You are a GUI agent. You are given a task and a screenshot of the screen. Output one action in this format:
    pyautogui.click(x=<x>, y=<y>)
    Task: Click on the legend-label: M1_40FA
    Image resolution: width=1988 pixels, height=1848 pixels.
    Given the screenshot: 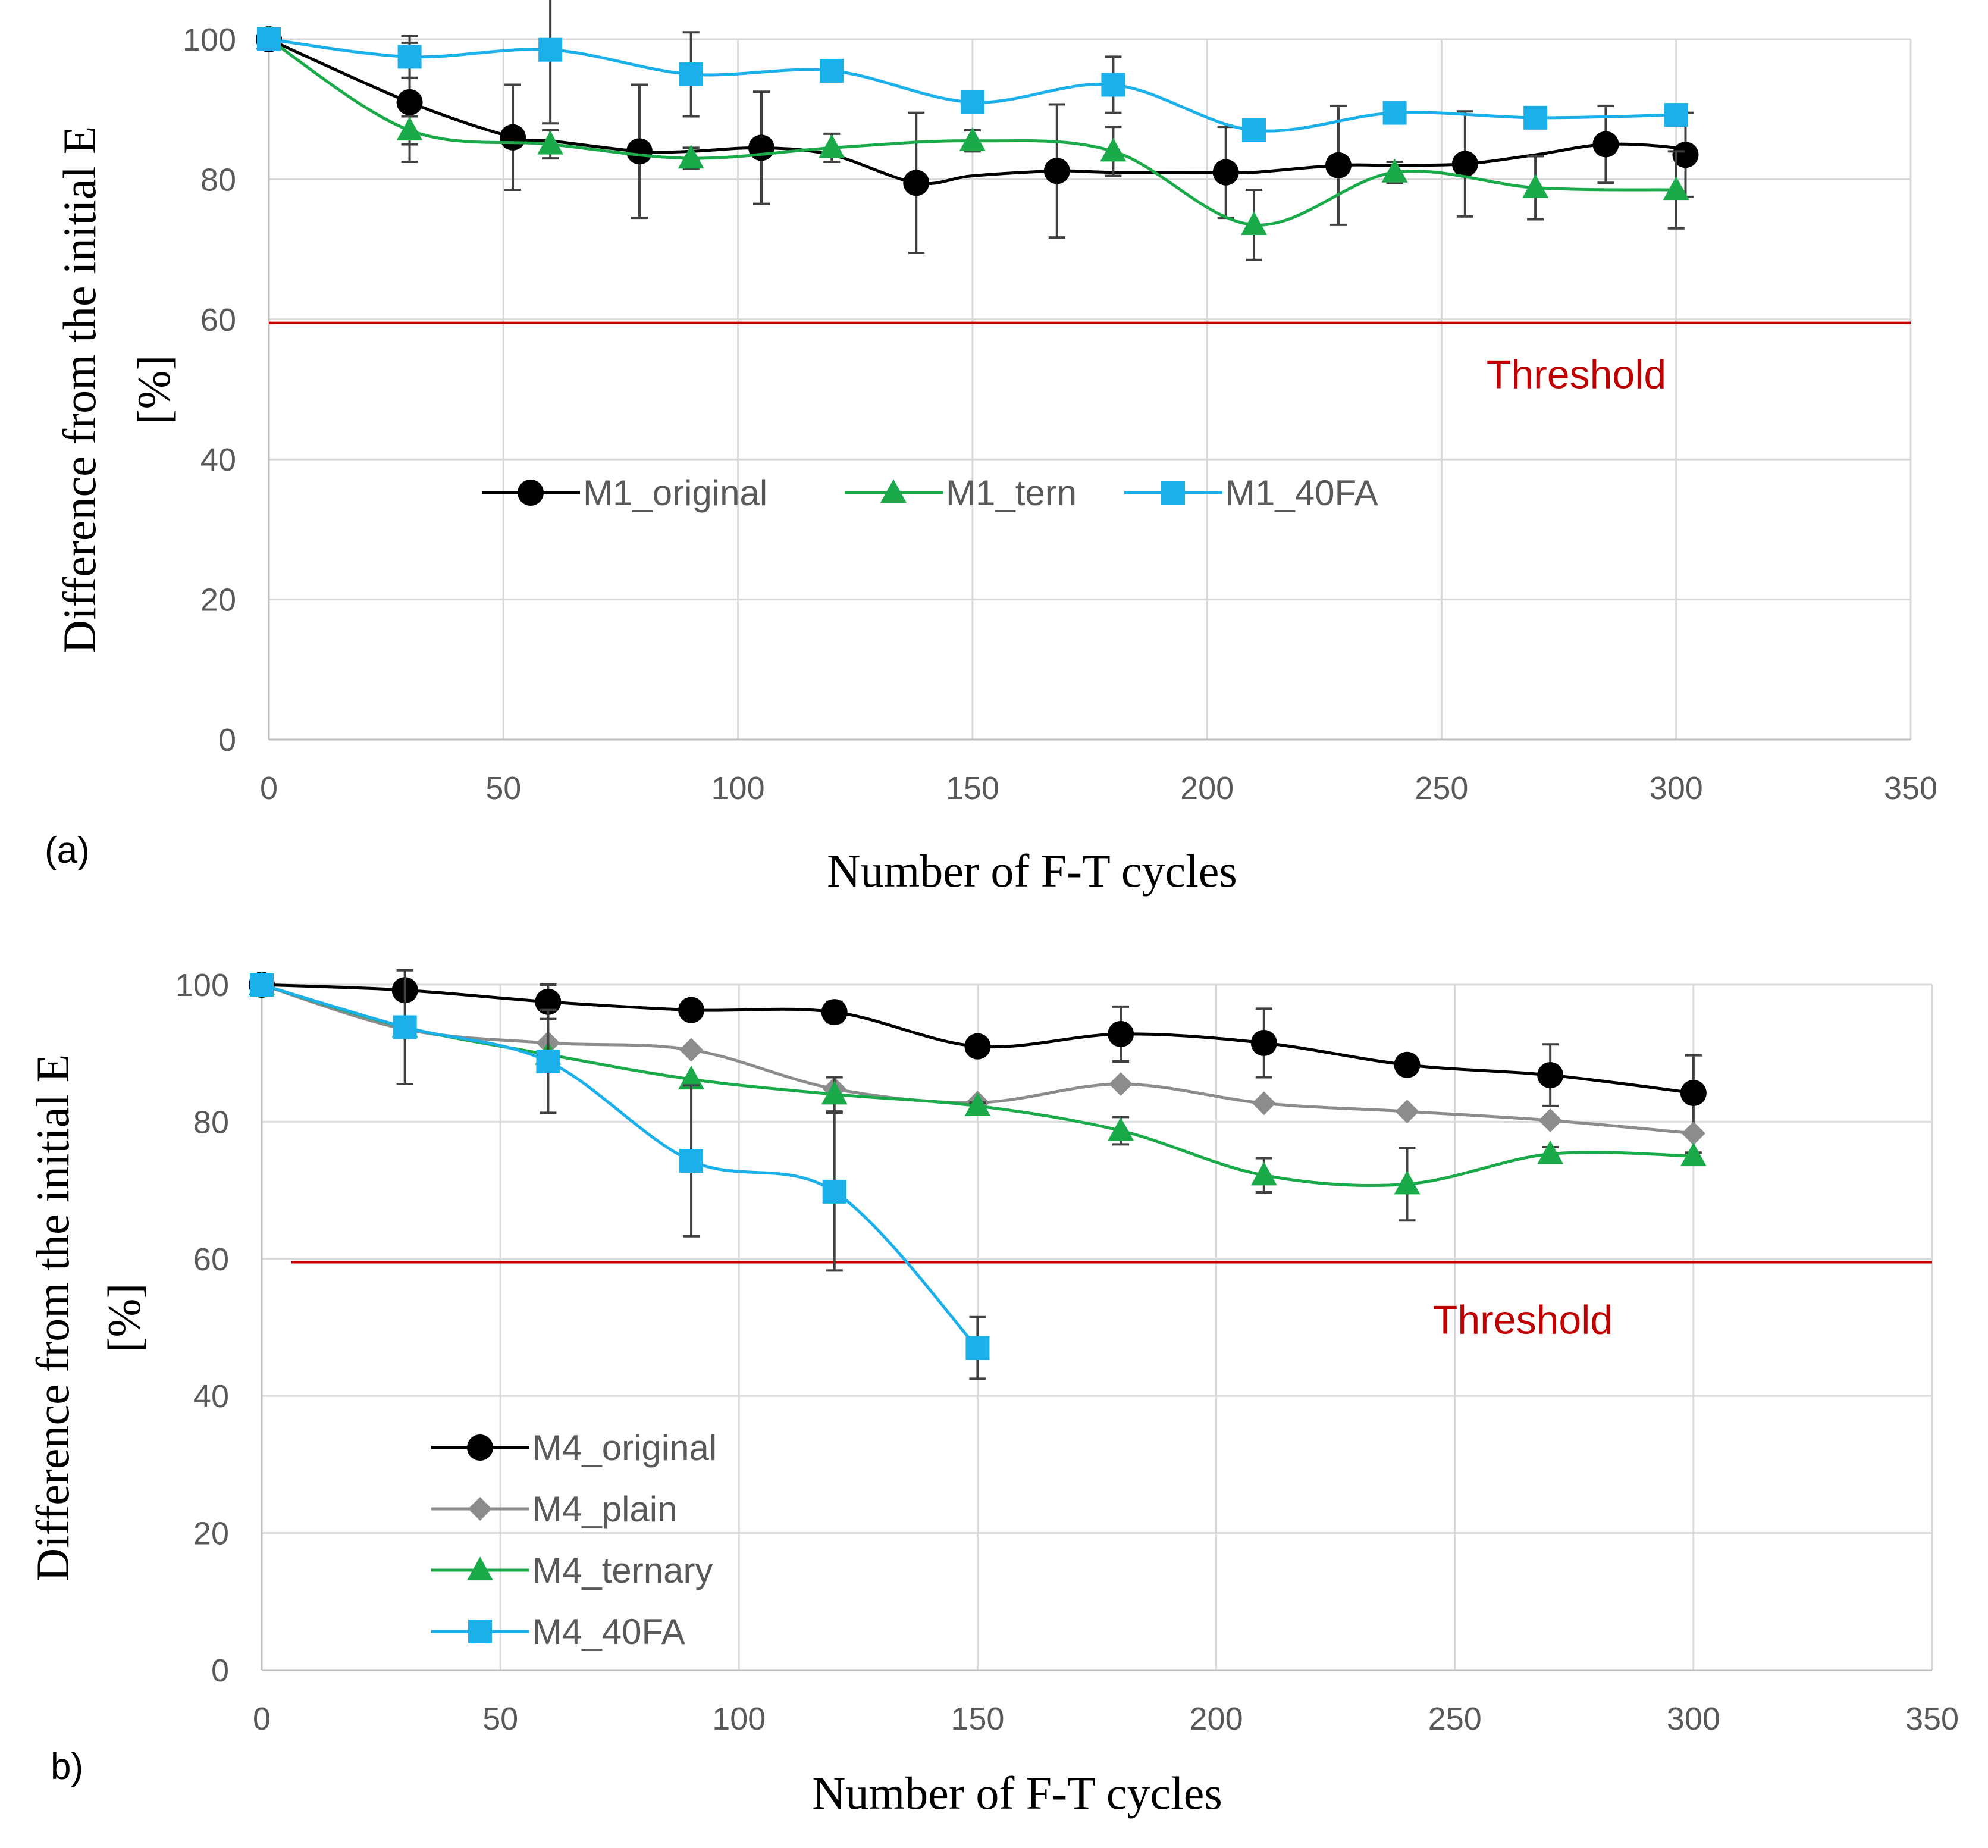 What is the action you would take?
    pyautogui.click(x=1302, y=493)
    